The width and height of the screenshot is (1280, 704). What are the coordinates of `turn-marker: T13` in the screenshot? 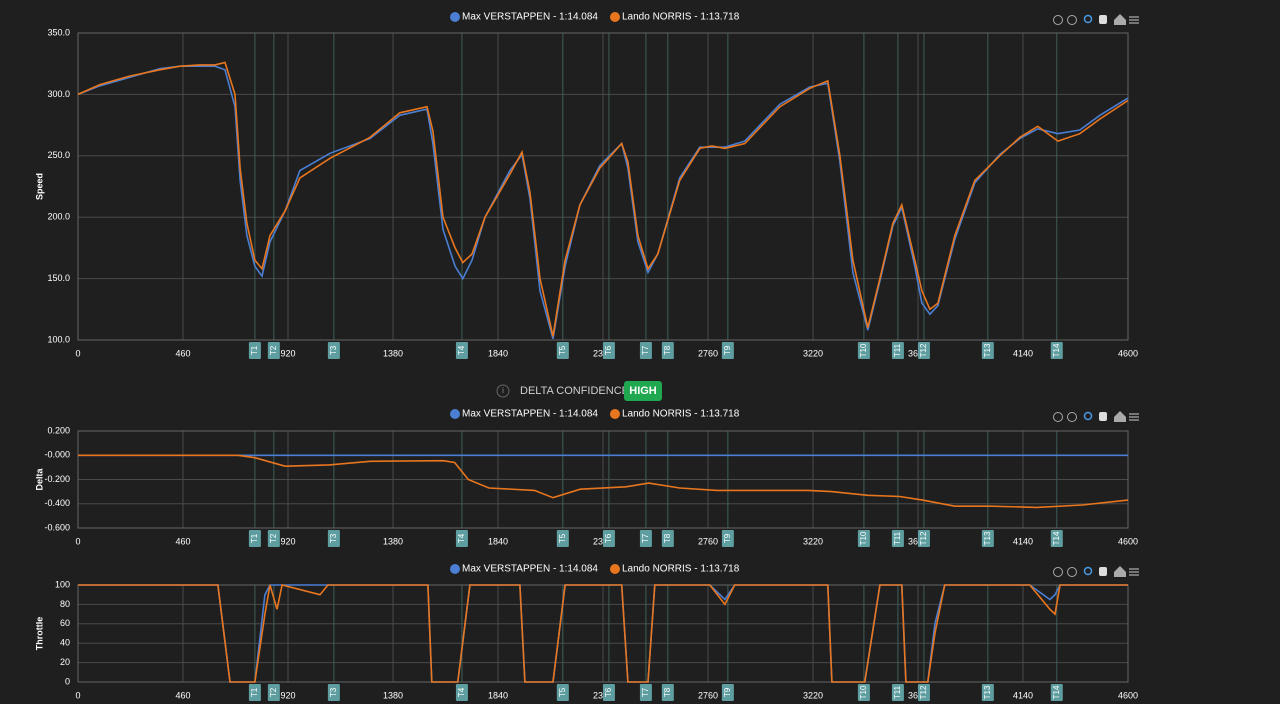 It's located at (987, 692).